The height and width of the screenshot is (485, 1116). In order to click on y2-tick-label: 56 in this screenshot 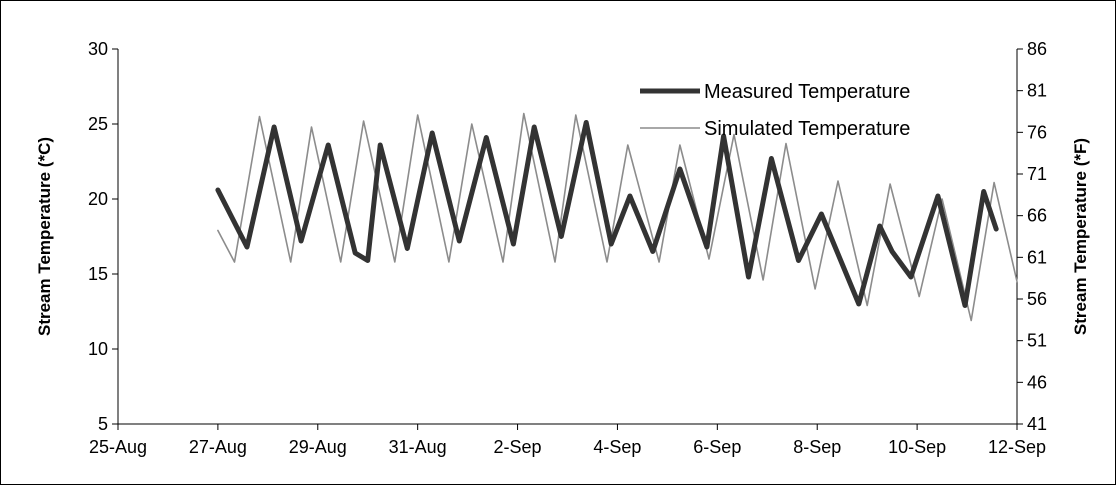, I will do `click(1037, 299)`.